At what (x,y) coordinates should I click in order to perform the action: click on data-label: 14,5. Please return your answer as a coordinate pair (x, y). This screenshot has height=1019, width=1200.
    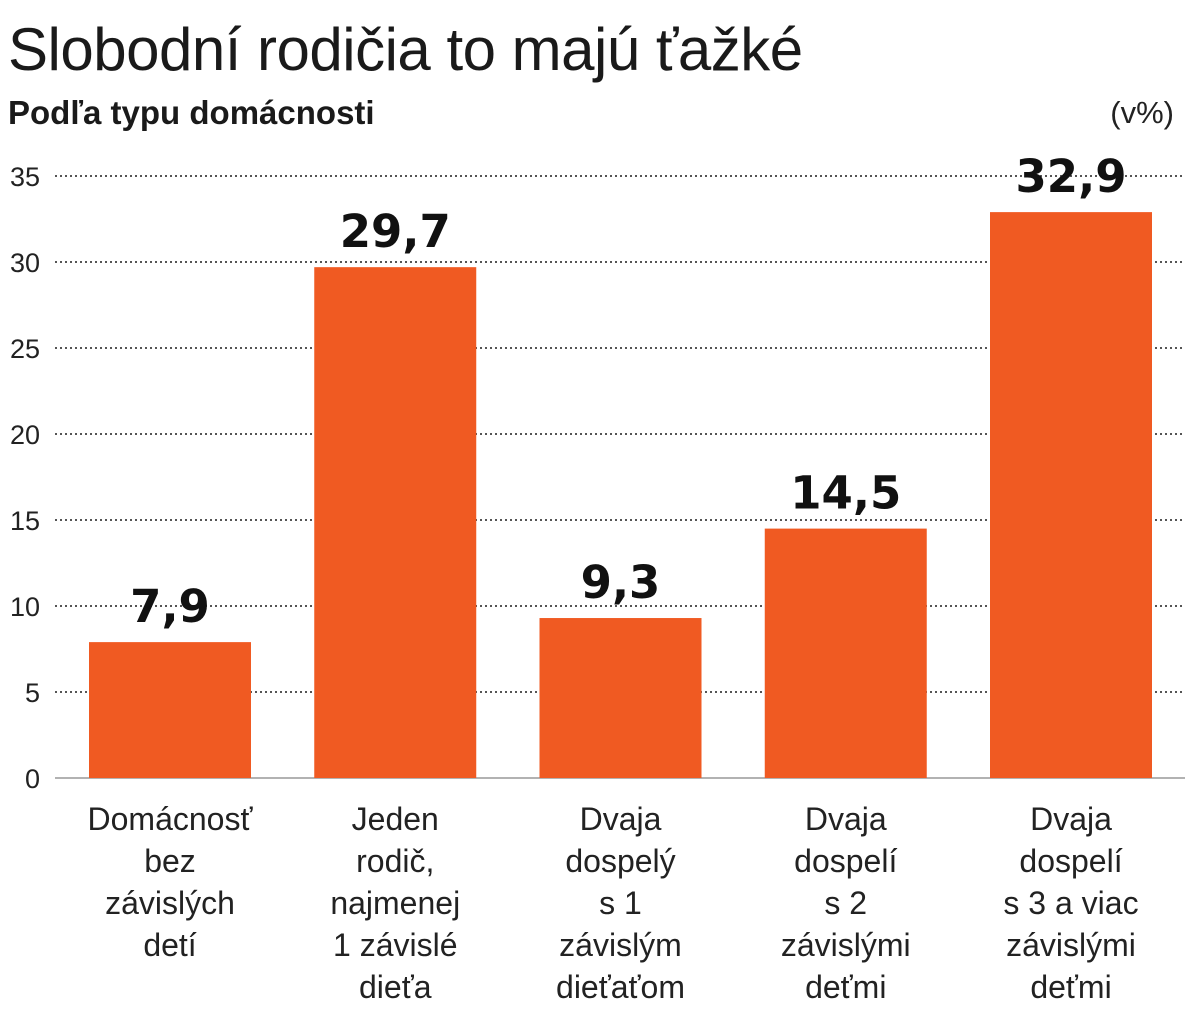
    Looking at the image, I should click on (845, 493).